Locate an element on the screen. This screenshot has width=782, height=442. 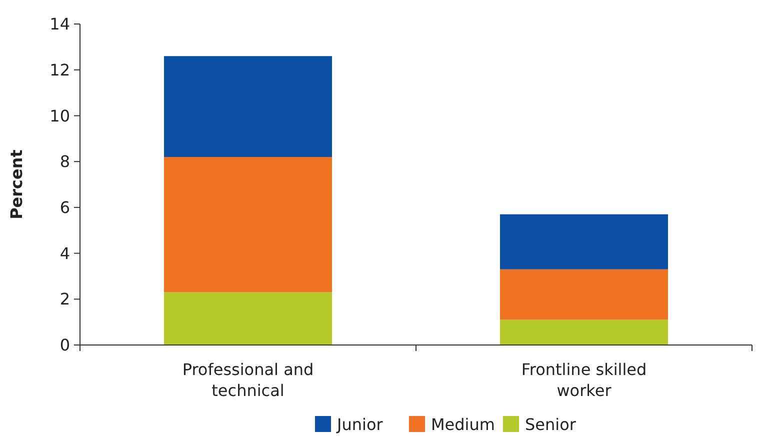
y-tick-label: 10 is located at coordinates (60, 116).